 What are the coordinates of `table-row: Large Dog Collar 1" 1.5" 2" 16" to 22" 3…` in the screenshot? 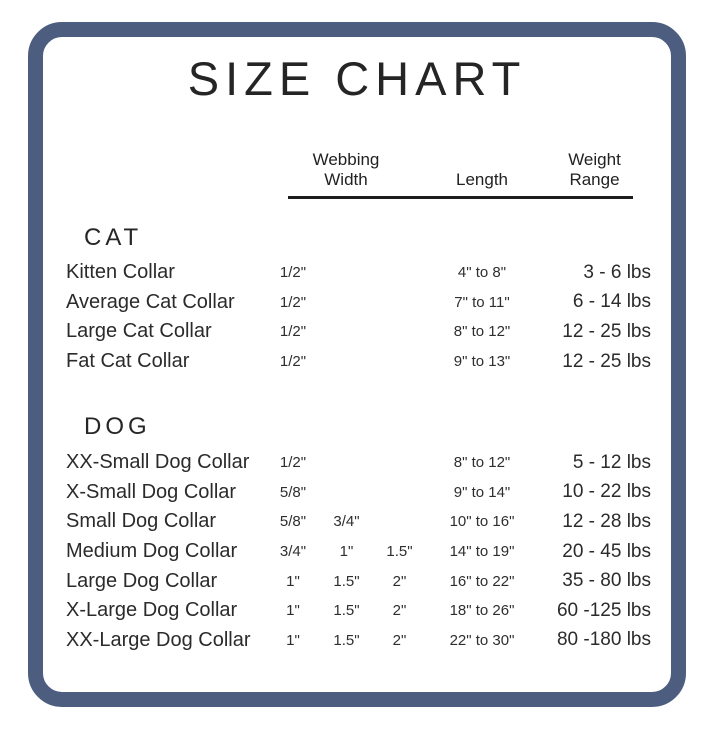 It's located at (358, 581).